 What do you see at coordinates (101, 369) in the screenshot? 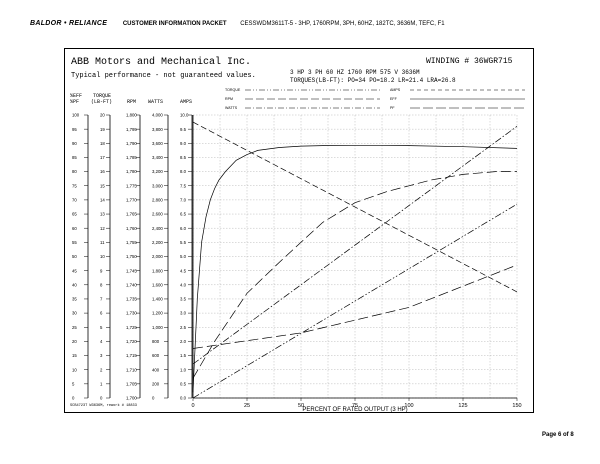
I see `scale-torque-label: 2` at bounding box center [101, 369].